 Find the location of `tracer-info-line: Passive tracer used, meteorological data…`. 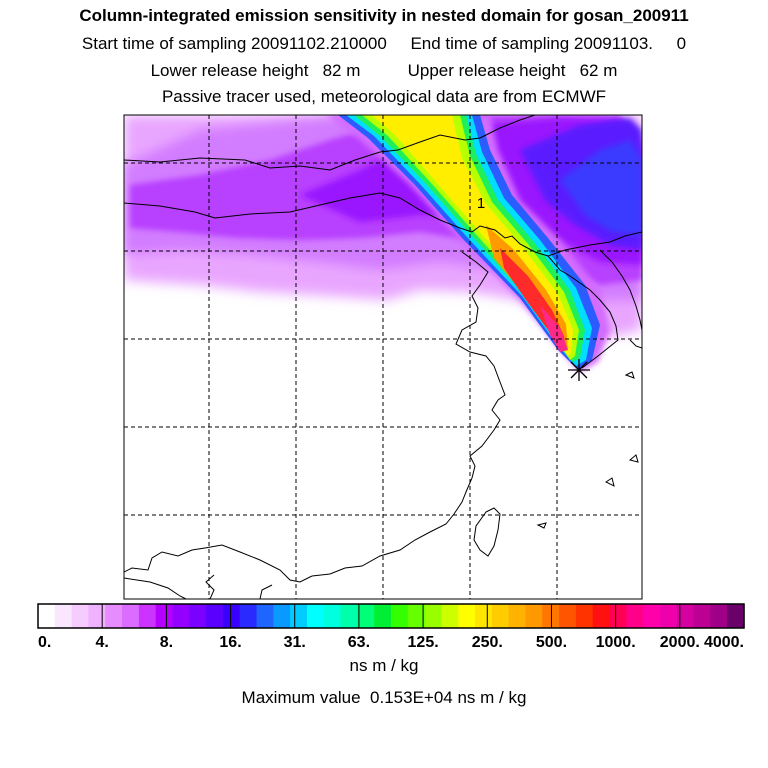

tracer-info-line: Passive tracer used, meteorological data… is located at coordinates (384, 96).